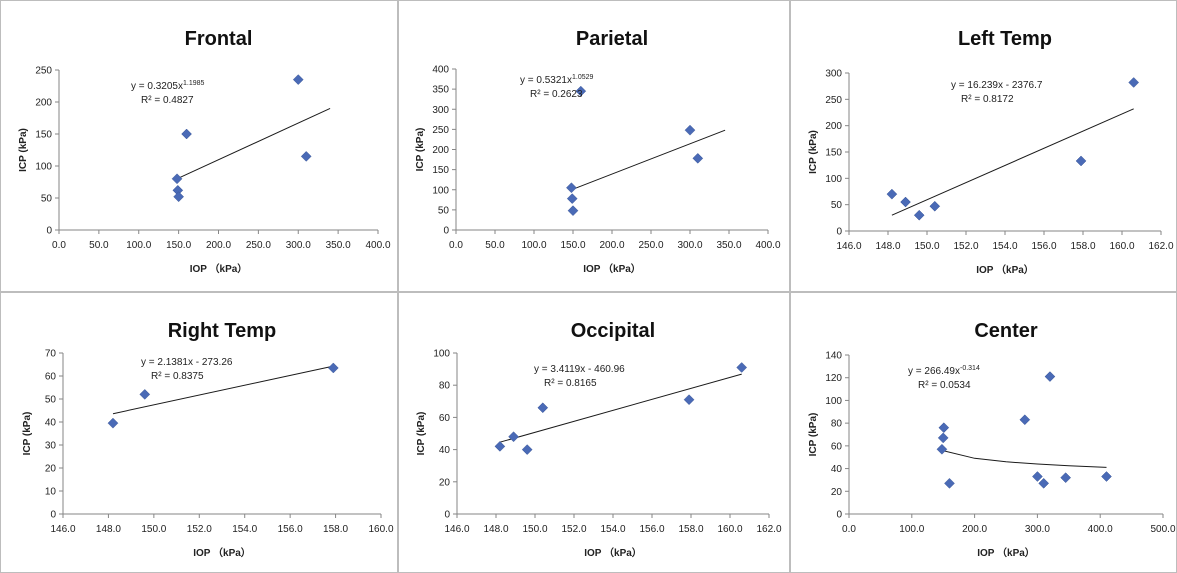  What do you see at coordinates (689, 245) in the screenshot?
I see `x-tick-label: 300.0` at bounding box center [689, 245].